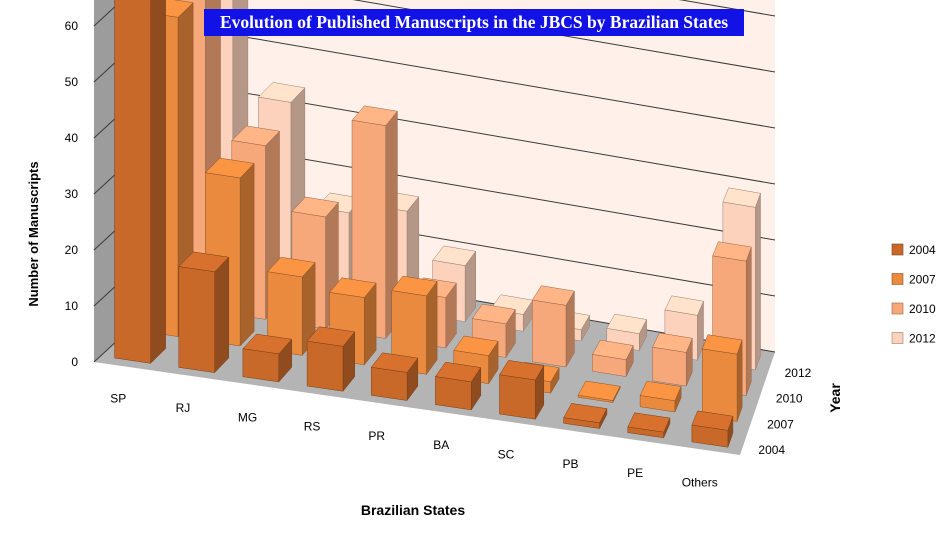 The height and width of the screenshot is (560, 949). Describe the element at coordinates (183, 408) in the screenshot. I see `x-tick-label: RJ` at that location.